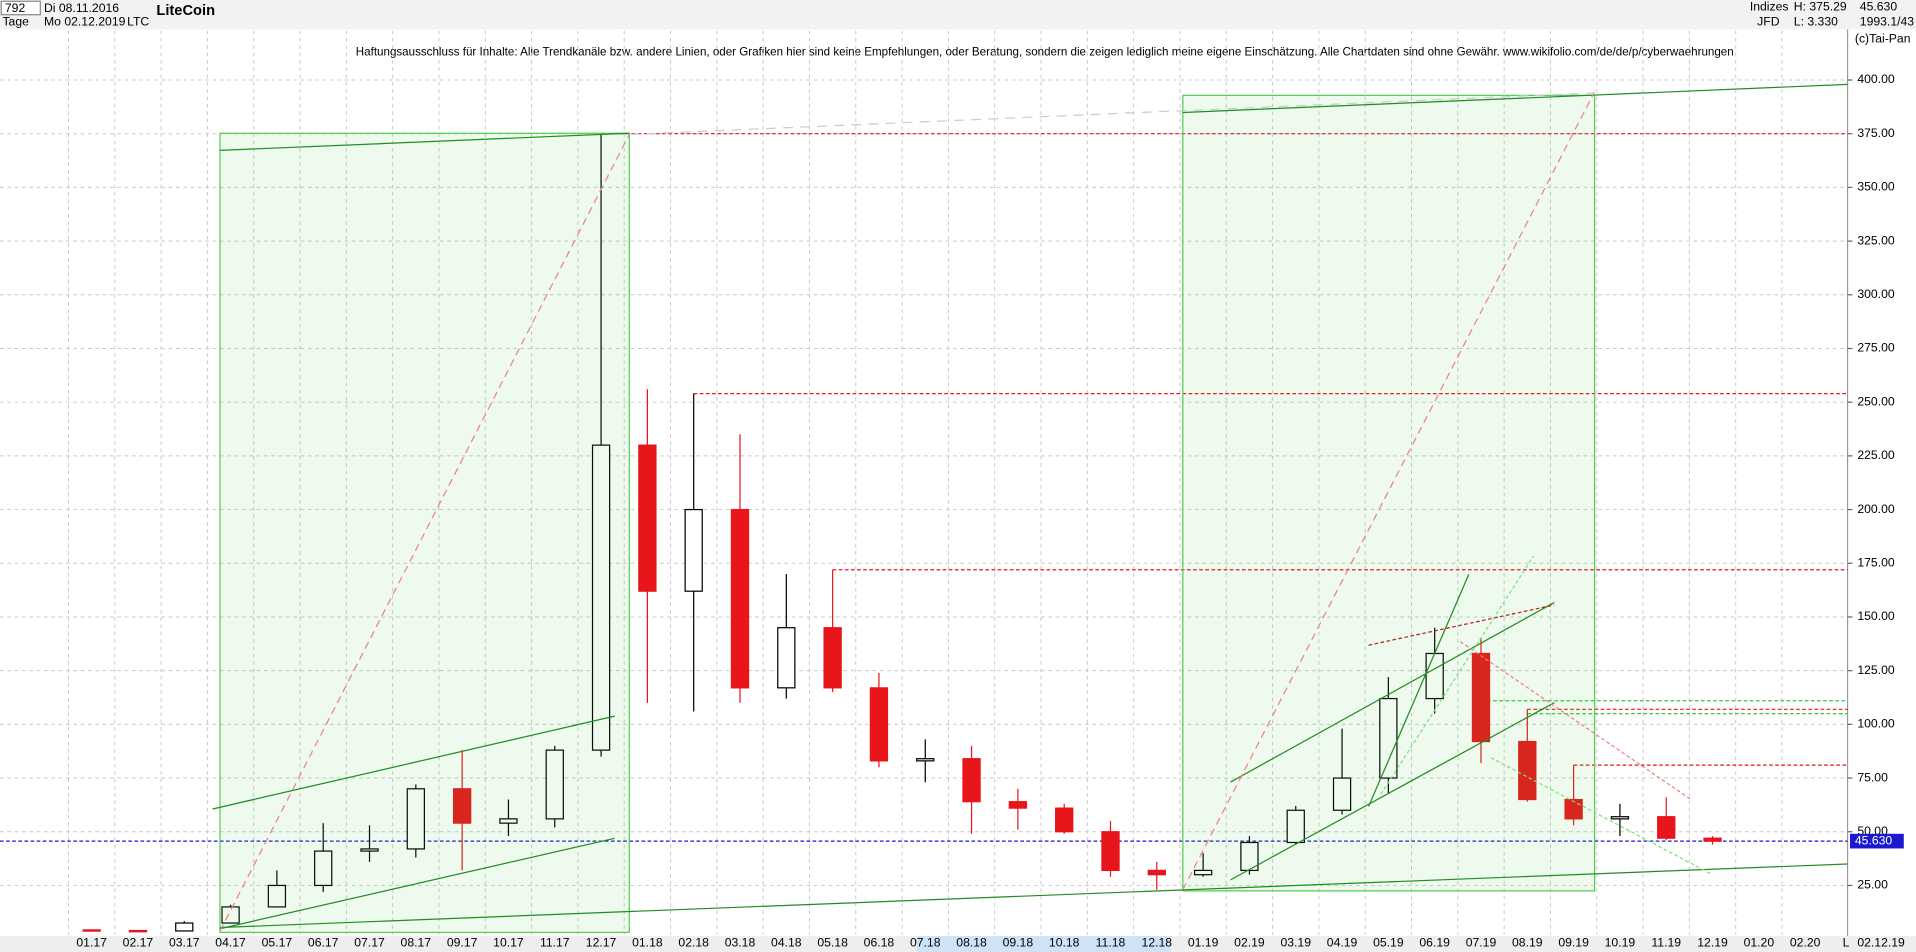 This screenshot has height=952, width=1916. I want to click on y-tick-label: 300.00, so click(1876, 294).